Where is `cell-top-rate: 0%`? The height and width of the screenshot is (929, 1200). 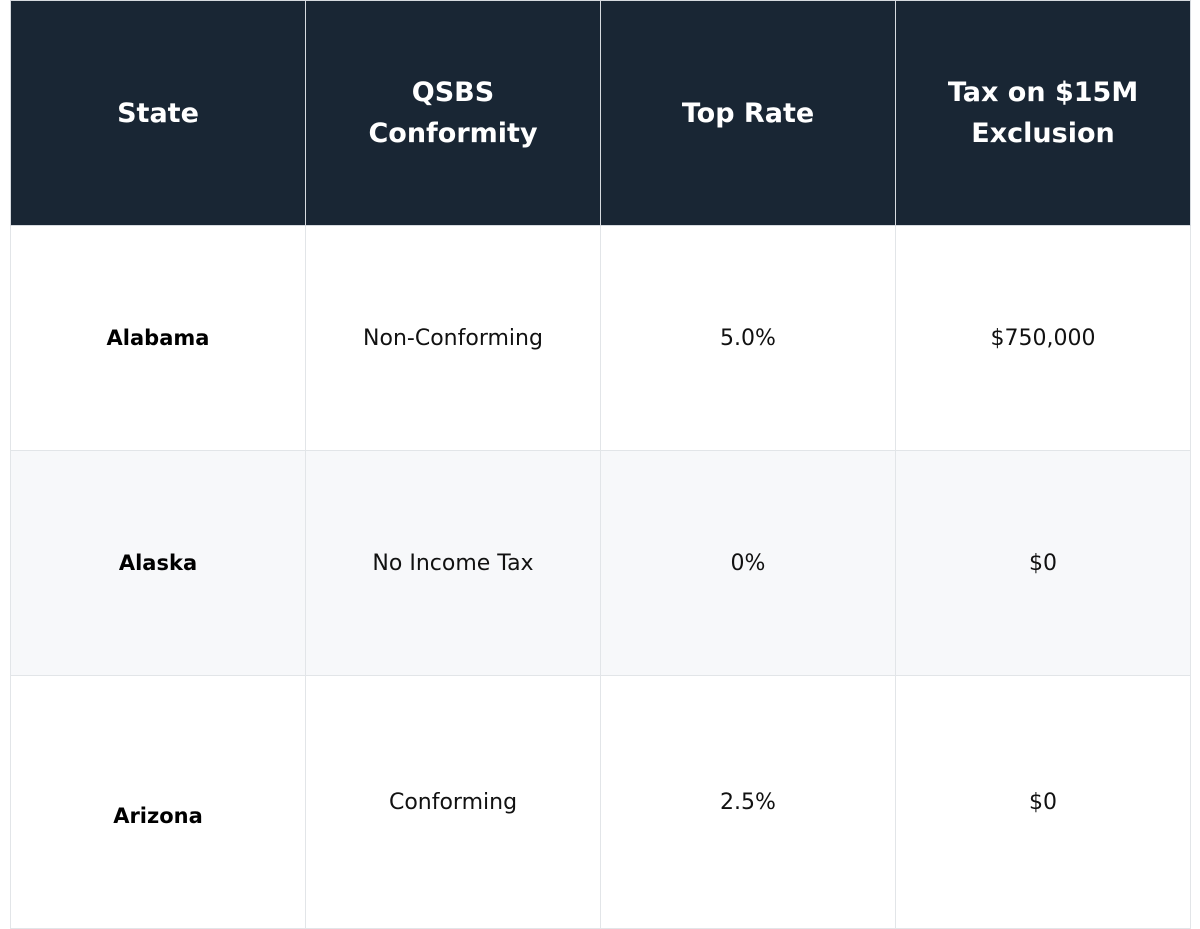 cell-top-rate: 0% is located at coordinates (748, 563).